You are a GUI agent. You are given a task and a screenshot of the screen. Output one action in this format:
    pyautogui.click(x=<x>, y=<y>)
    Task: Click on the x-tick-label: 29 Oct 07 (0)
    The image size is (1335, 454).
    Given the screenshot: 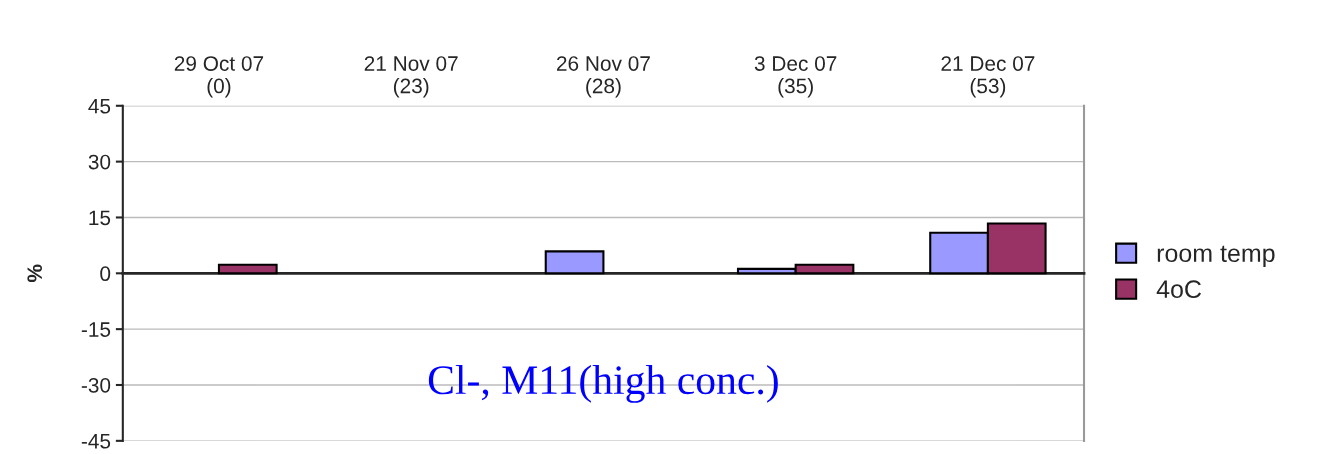 What is the action you would take?
    pyautogui.click(x=219, y=77)
    